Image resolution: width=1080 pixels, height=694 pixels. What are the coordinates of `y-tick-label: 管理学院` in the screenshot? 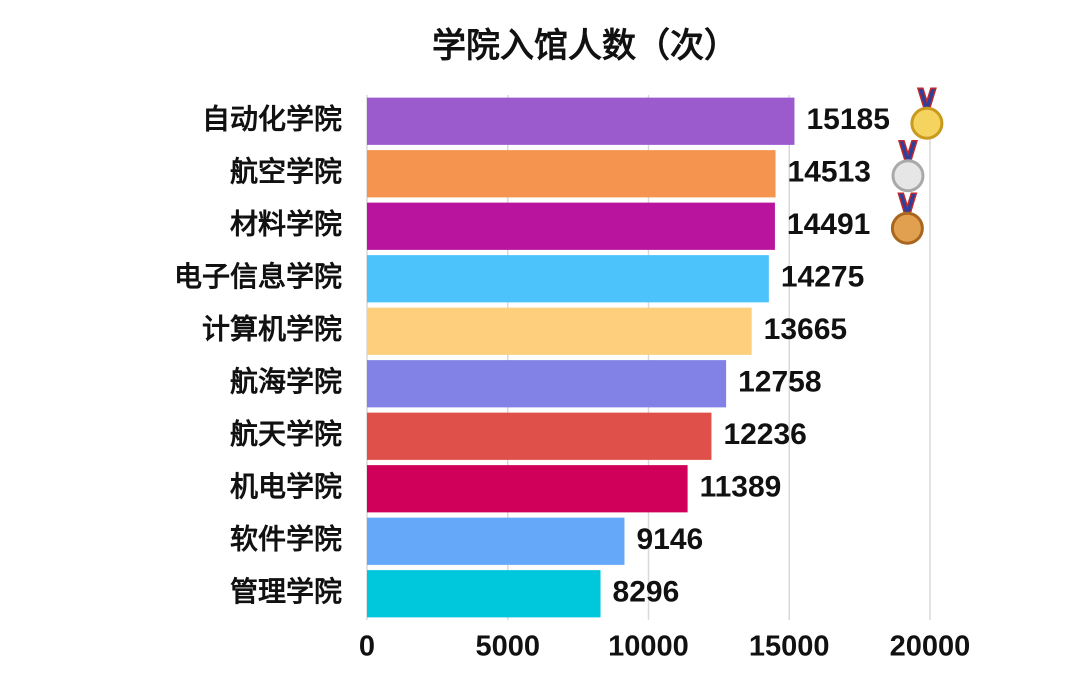 It's located at (286, 591).